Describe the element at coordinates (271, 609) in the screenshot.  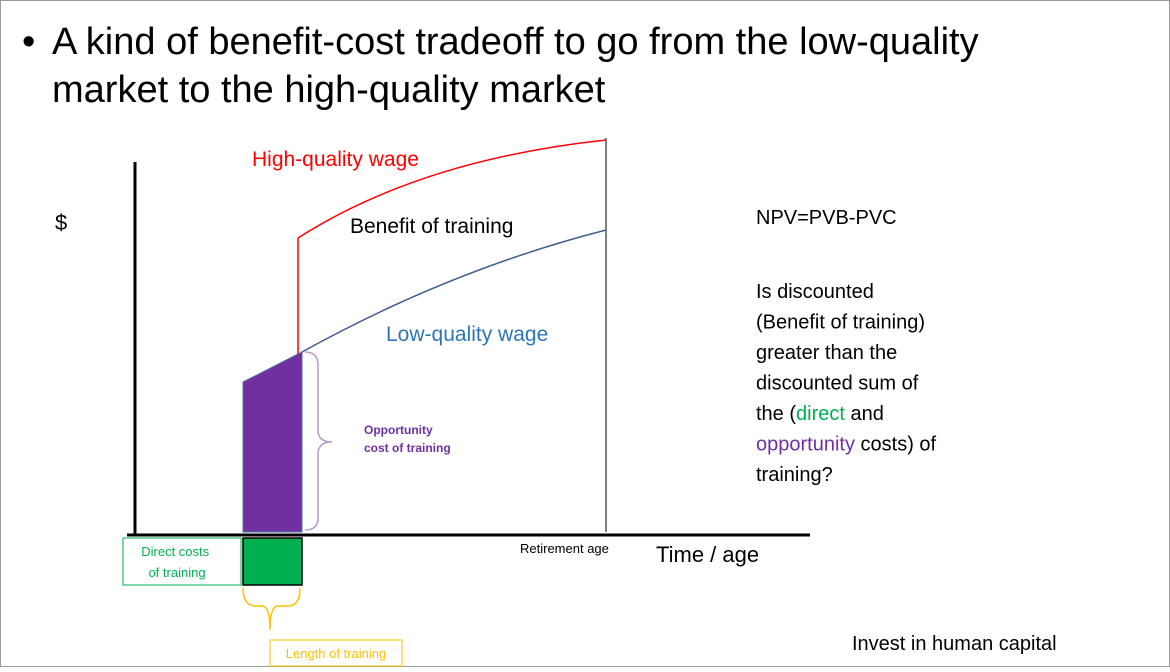
I see `length-bracket` at that location.